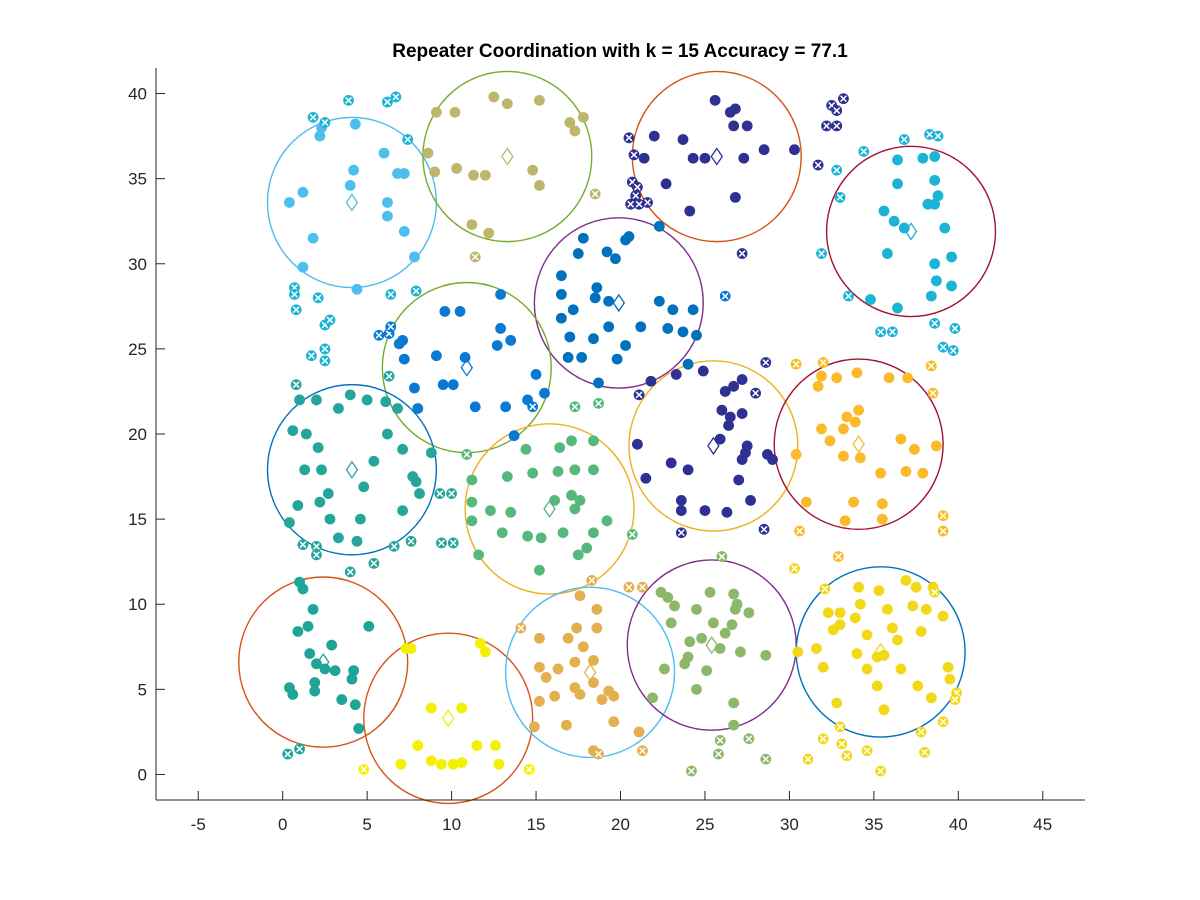 The height and width of the screenshot is (900, 1200). Describe the element at coordinates (873, 824) in the screenshot. I see `x-tick-label: 35` at that location.